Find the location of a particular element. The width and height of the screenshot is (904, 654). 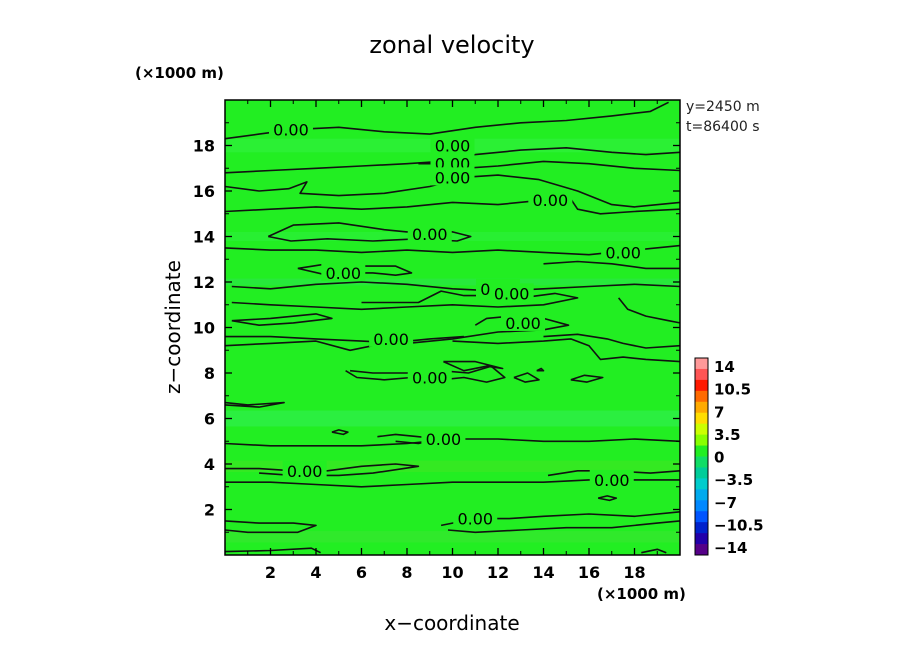

colorbar-frame is located at coordinates (701, 456).